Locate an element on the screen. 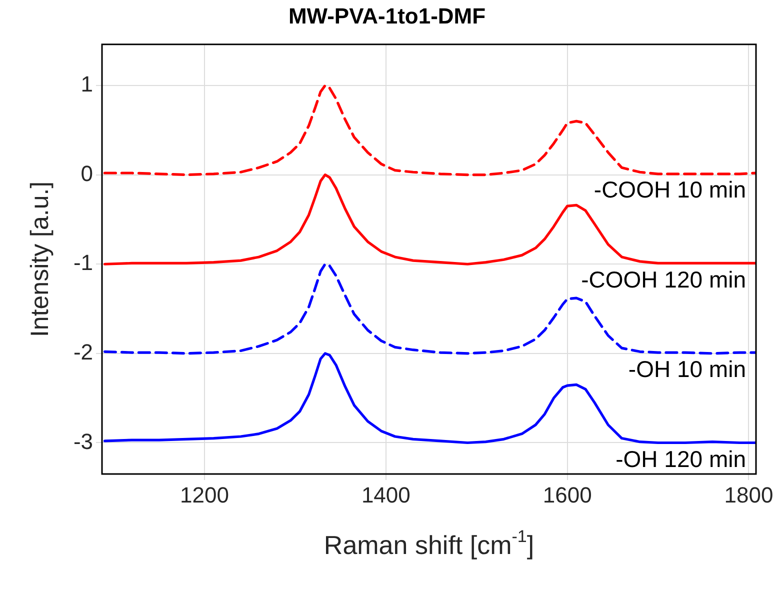 The image size is (781, 589). series-label: -OH 10 min is located at coordinates (687, 369).